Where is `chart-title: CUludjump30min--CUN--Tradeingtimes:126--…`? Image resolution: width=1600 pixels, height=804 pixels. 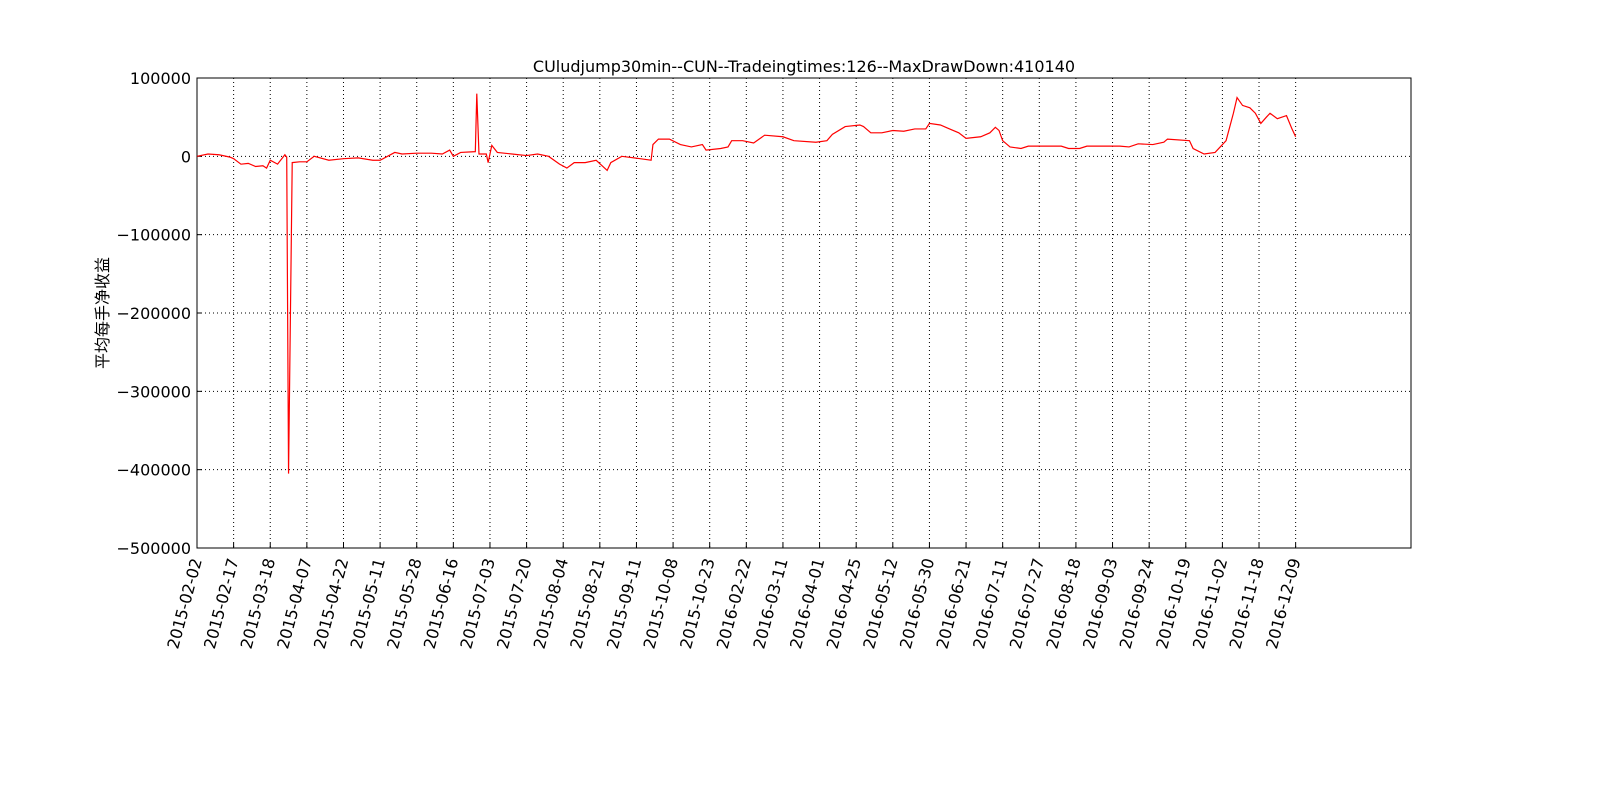
chart-title: CUludjump30min--CUN--Tradeingtimes:126--… is located at coordinates (804, 66).